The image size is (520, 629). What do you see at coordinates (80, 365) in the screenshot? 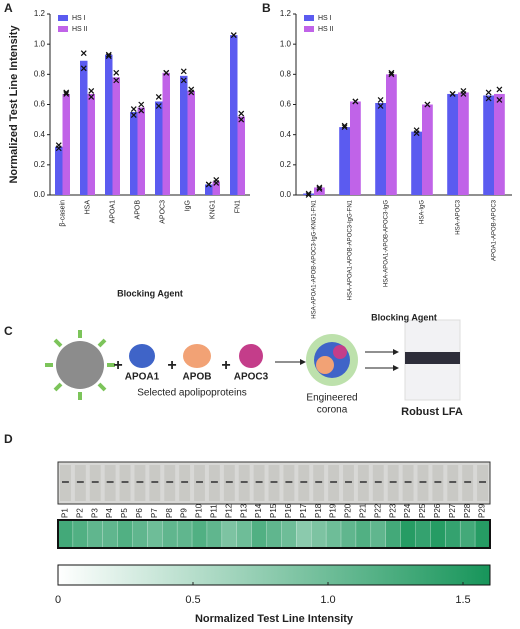
I see `nanoparticle` at bounding box center [80, 365].